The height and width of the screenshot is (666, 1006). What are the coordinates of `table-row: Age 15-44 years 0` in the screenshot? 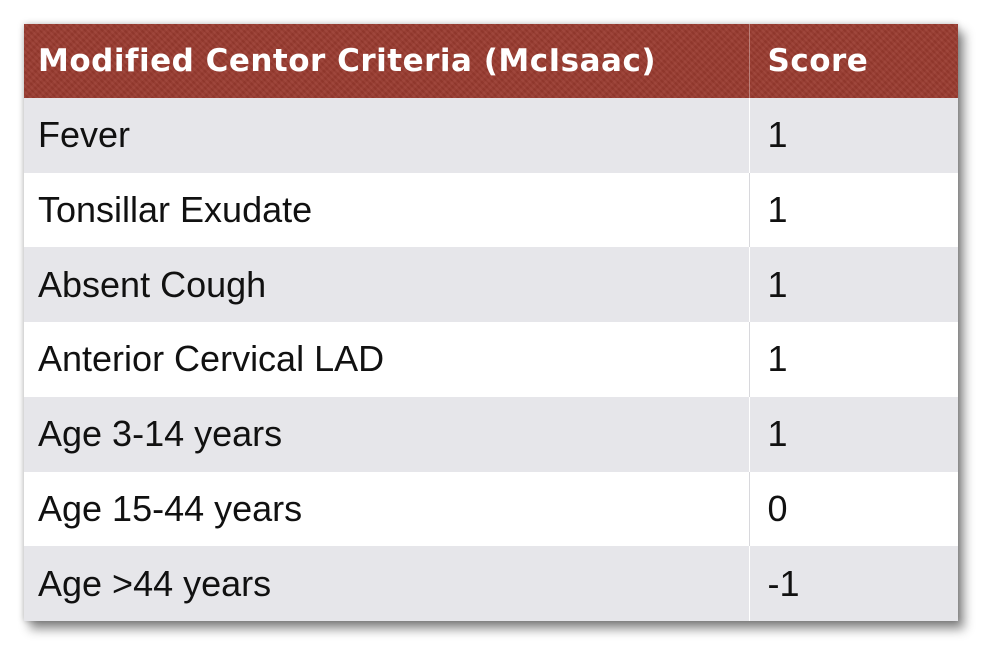 It's located at (491, 509).